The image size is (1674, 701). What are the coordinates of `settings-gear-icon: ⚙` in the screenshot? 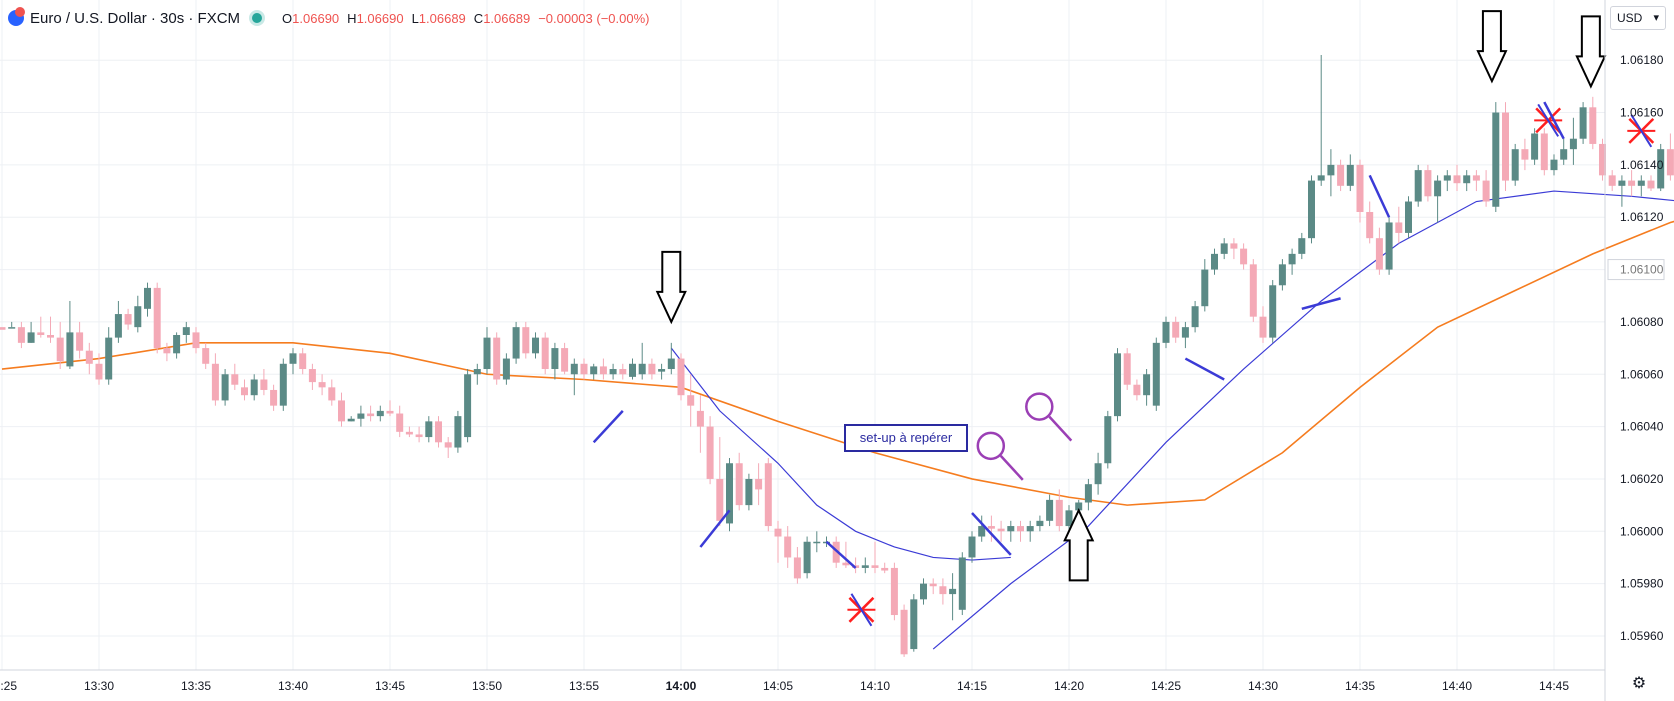 It's located at (1639, 683).